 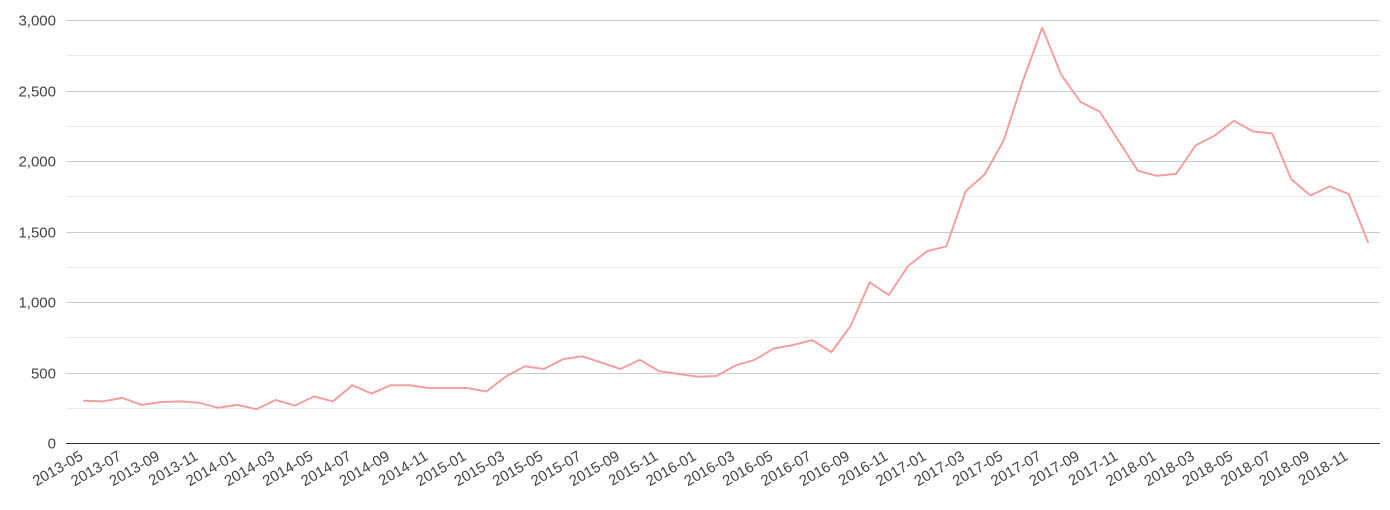 What do you see at coordinates (52, 444) in the screenshot?
I see `y-tick-label: 0` at bounding box center [52, 444].